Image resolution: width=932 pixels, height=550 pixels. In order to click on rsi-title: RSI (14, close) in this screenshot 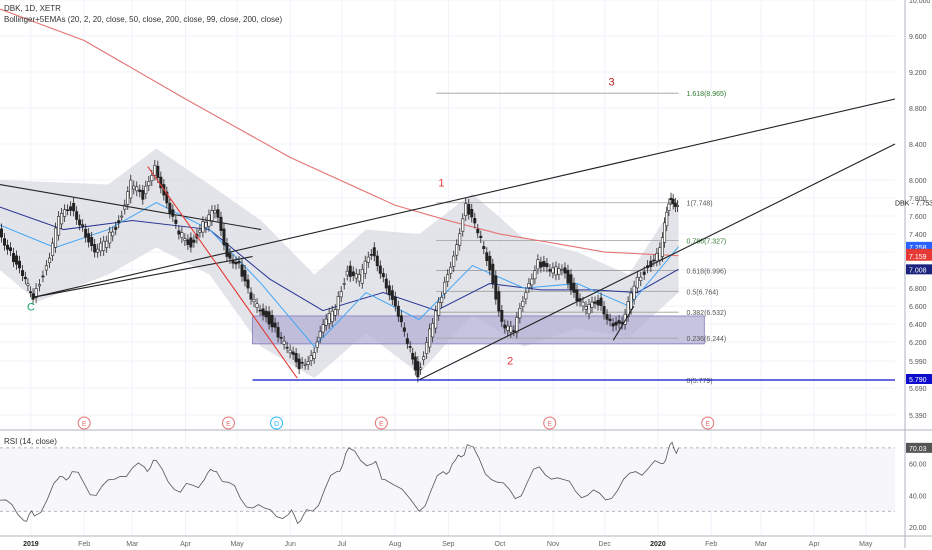, I will do `click(30, 441)`.